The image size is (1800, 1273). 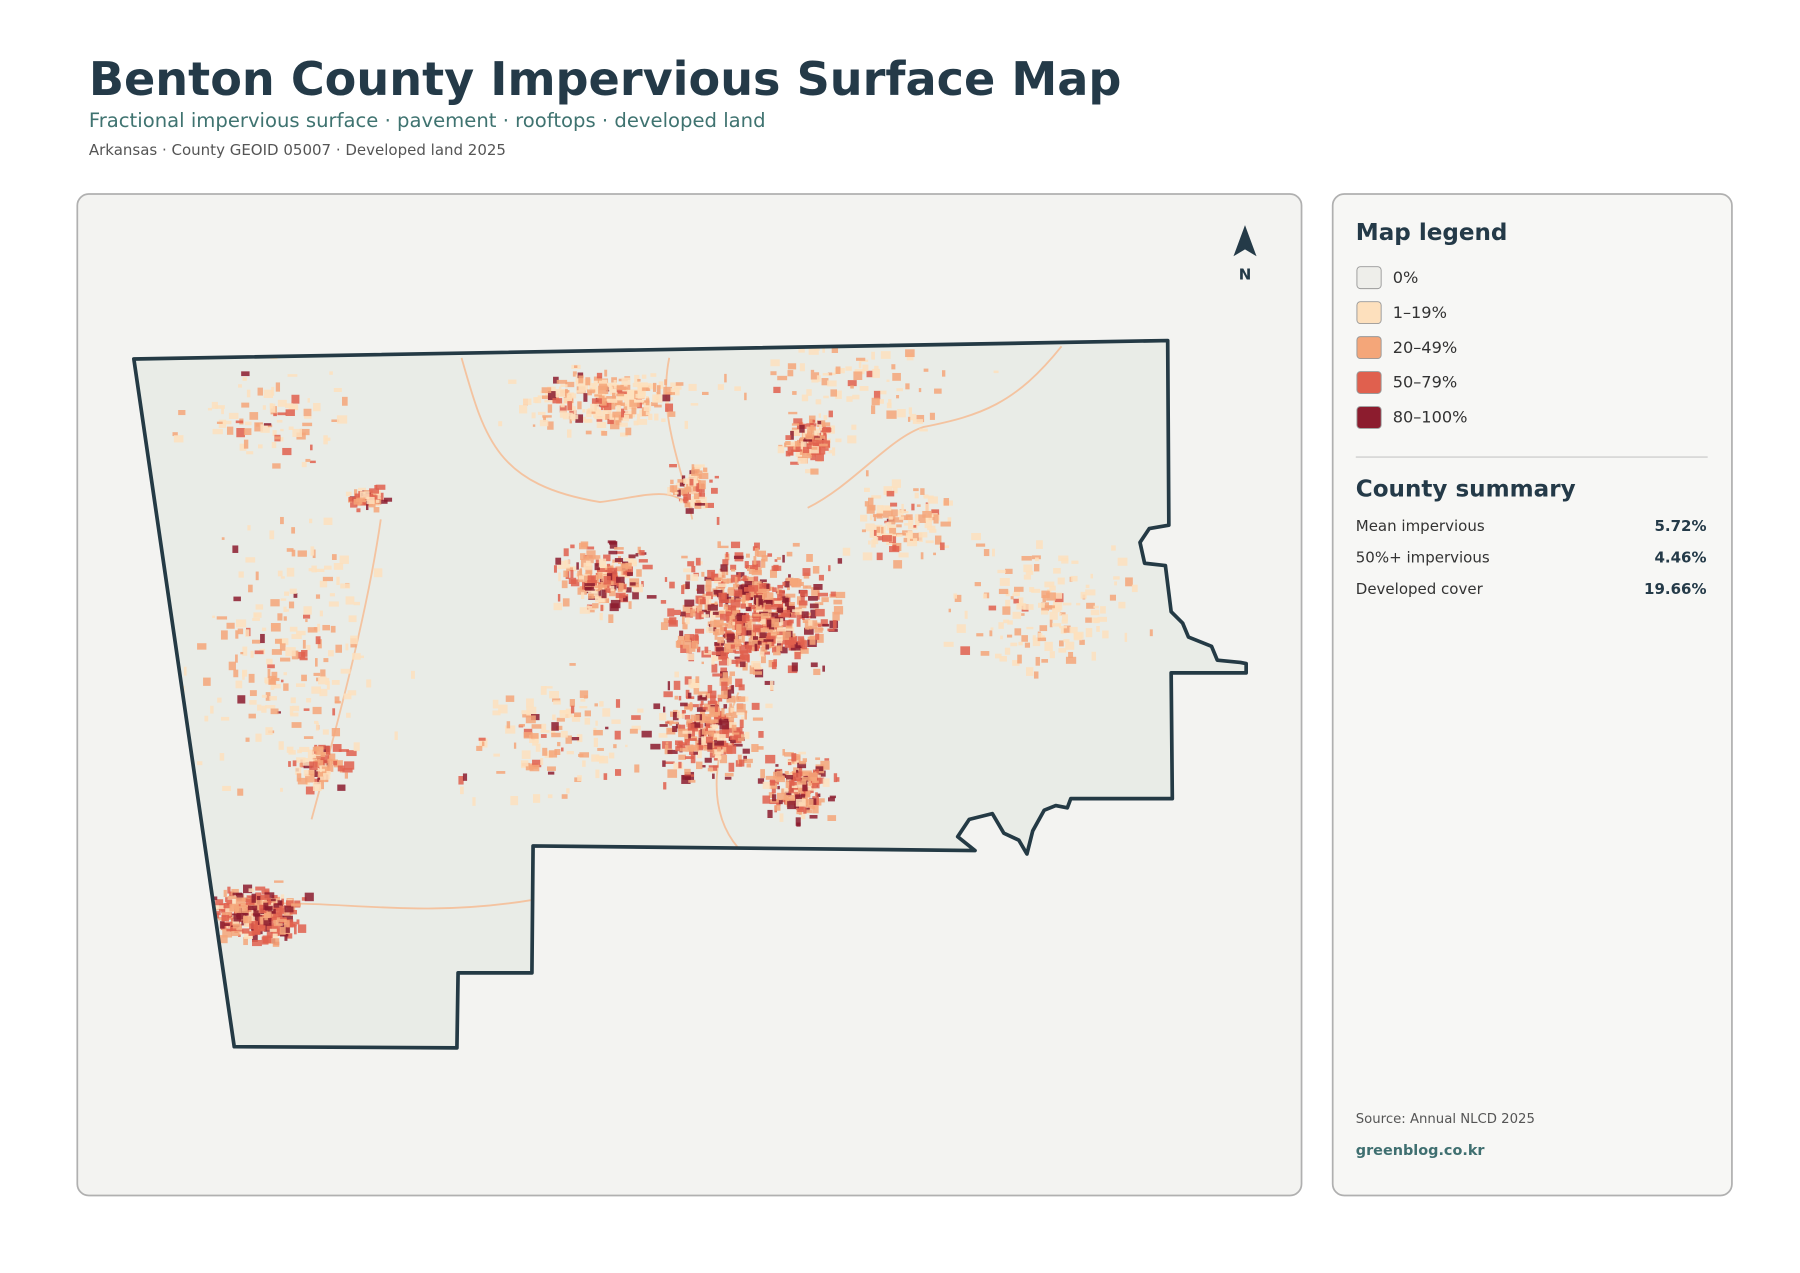 What do you see at coordinates (1369, 417) in the screenshot?
I see `legend-swatch` at bounding box center [1369, 417].